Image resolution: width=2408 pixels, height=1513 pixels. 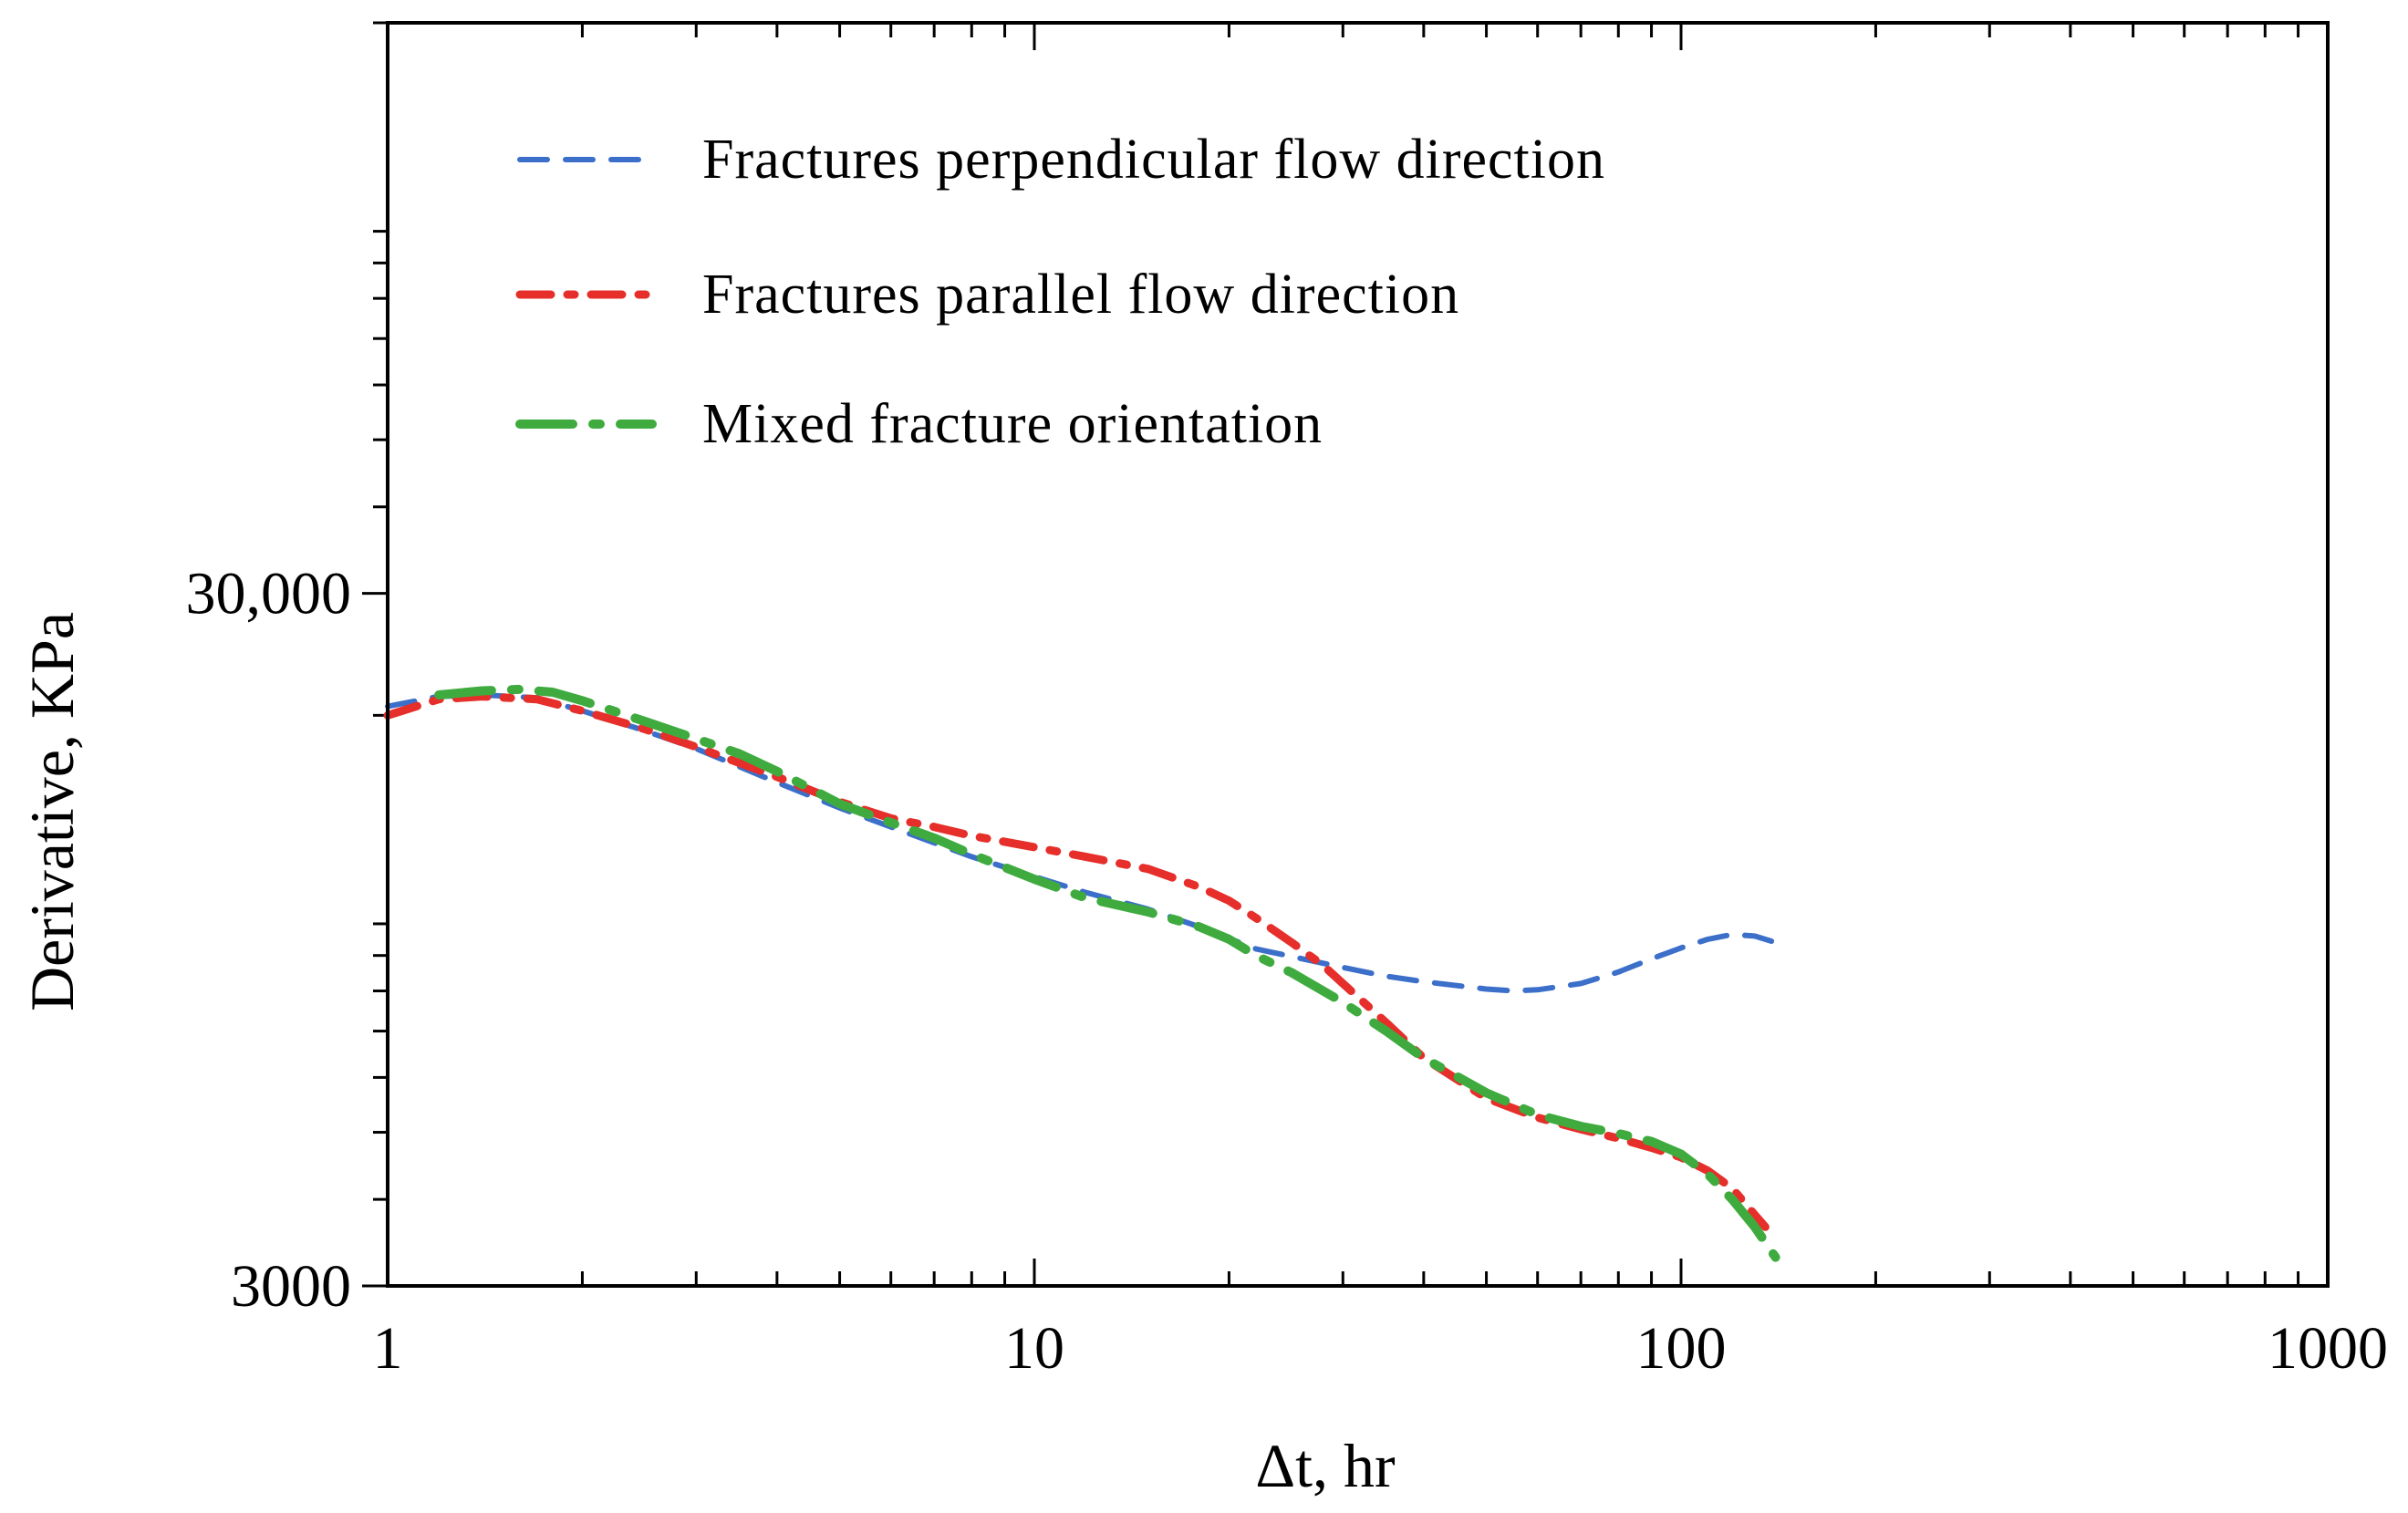 What do you see at coordinates (1326, 1465) in the screenshot?
I see `x-axis-title: Δt, hr` at bounding box center [1326, 1465].